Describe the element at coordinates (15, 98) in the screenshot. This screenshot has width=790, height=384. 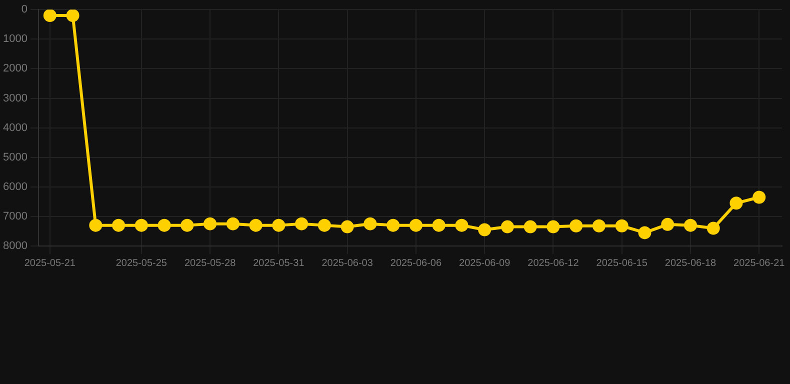
I see `y-tick-label: 3000` at that location.